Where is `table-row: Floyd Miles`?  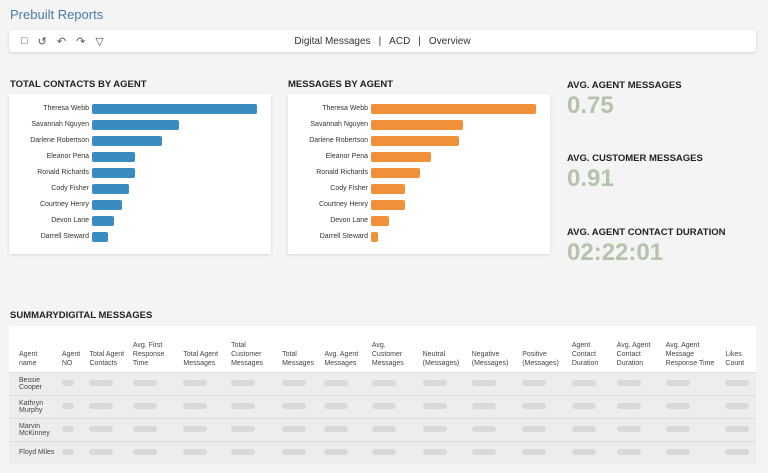 table-row: Floyd Miles is located at coordinates (382, 452).